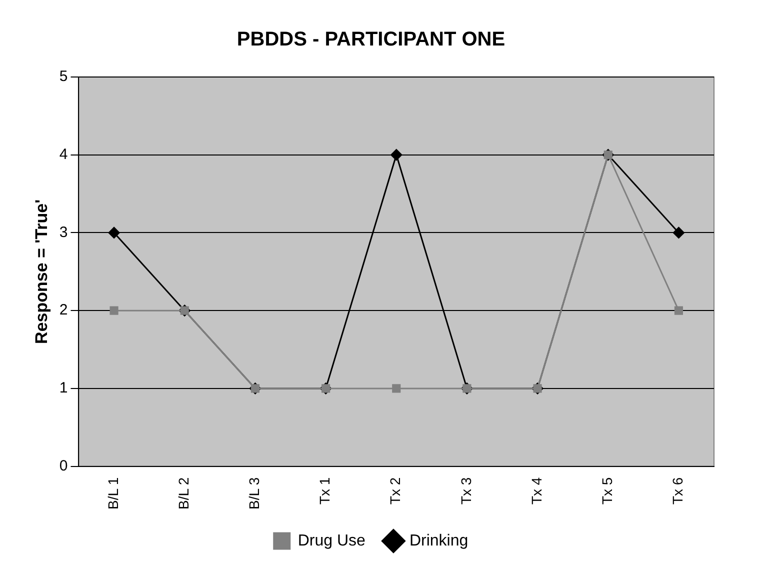  Describe the element at coordinates (63, 465) in the screenshot. I see `y-tick-label: 0` at that location.